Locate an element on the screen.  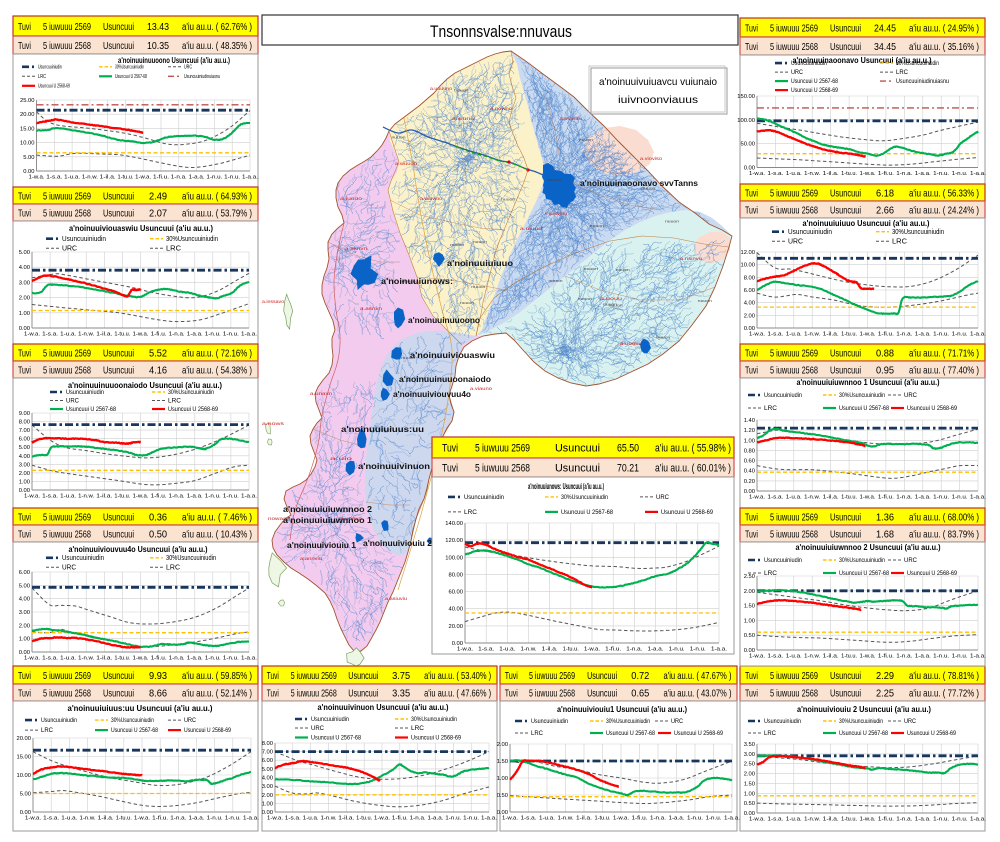
svg-text: a'noinuuiviouiu 1 is located at coordinates (321, 545).